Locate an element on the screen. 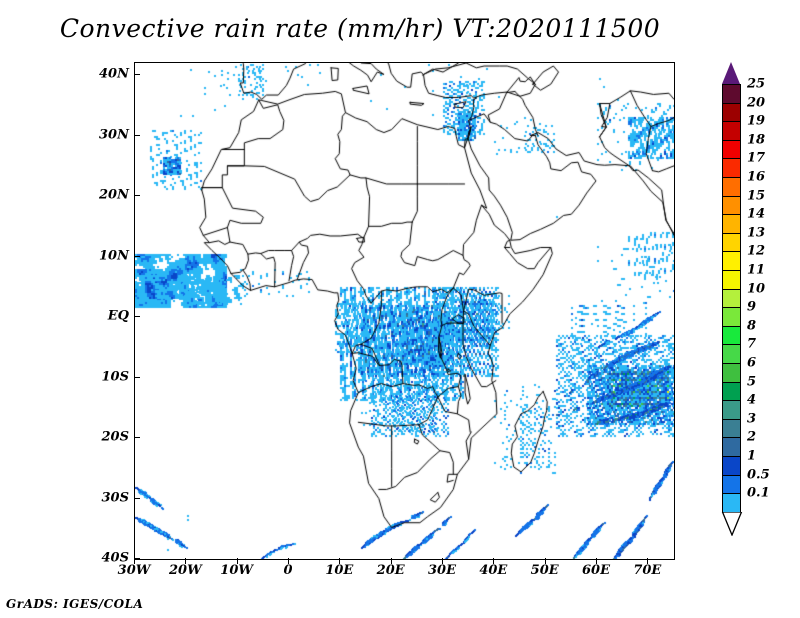  colorbar-tick-label: 3 is located at coordinates (752, 419).